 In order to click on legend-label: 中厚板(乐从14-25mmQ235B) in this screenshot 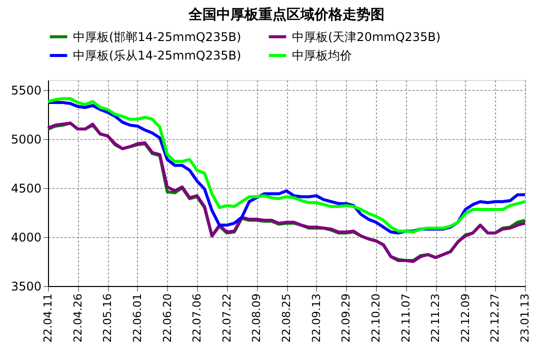, I will do `click(157, 55)`.